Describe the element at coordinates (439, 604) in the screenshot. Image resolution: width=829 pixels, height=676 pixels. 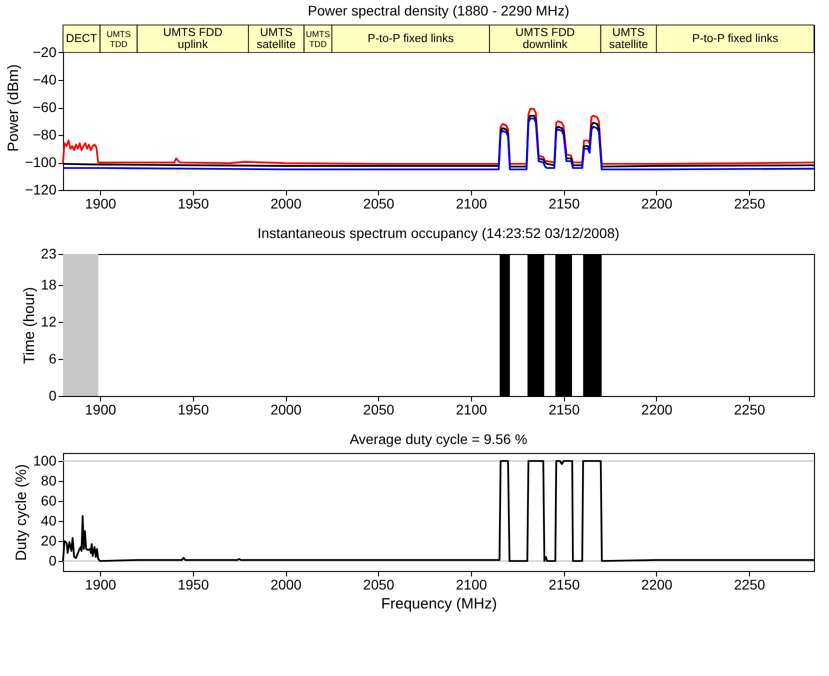
I see `x-axis-title: Frequency (MHz)` at that location.